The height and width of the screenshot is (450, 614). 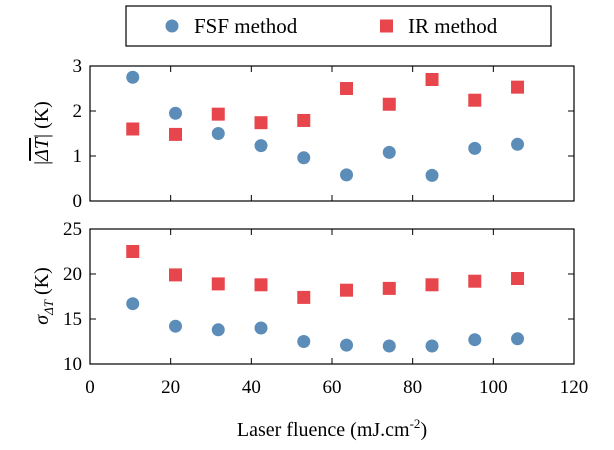 What do you see at coordinates (246, 26) in the screenshot?
I see `legend-label-fsf: FSF method` at bounding box center [246, 26].